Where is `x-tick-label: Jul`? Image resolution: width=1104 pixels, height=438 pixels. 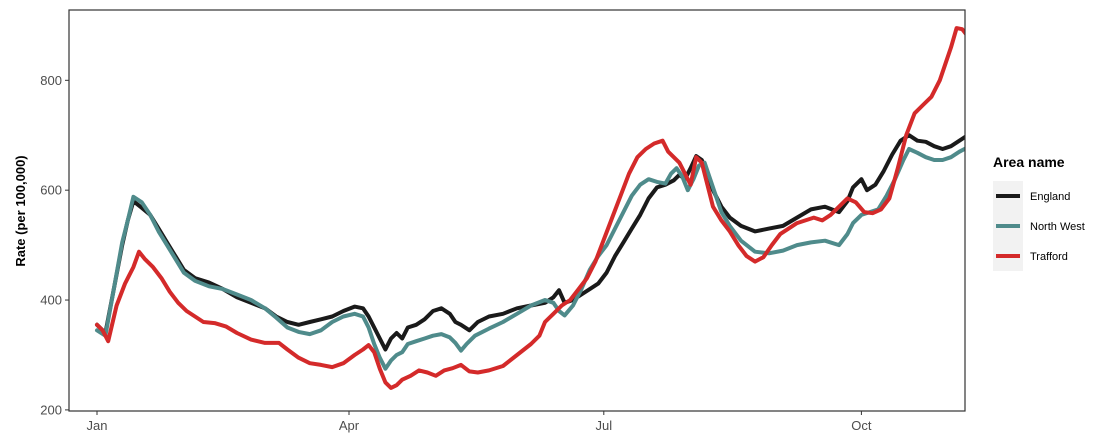
x-tick-label: Jul is located at coordinates (603, 425).